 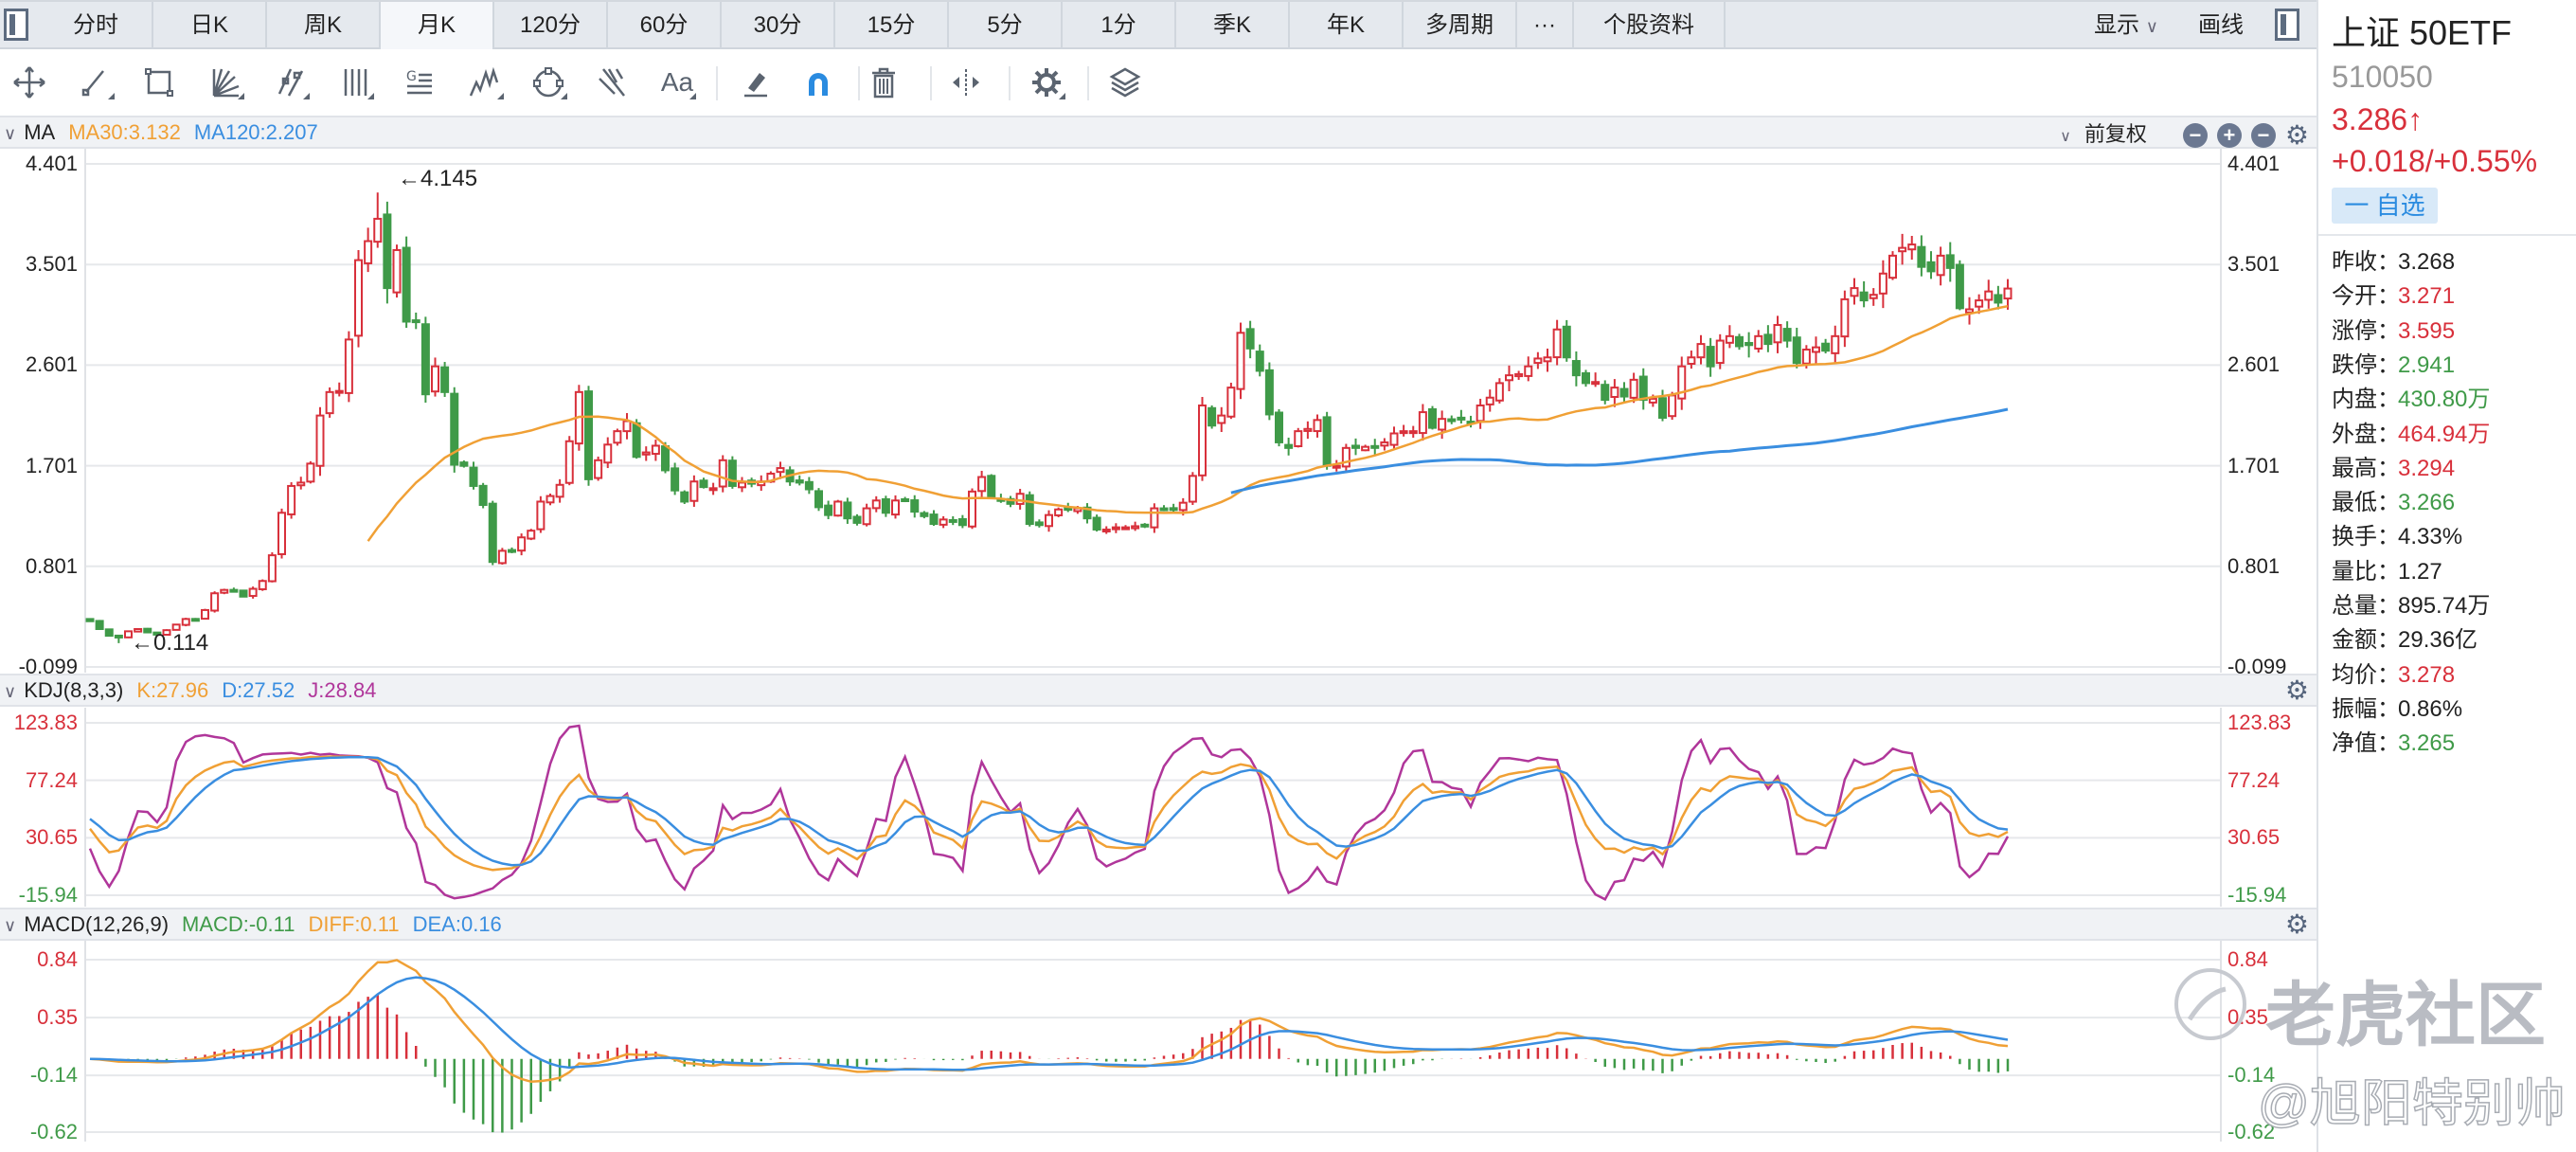 I want to click on tab-120分: 120分, so click(x=551, y=25).